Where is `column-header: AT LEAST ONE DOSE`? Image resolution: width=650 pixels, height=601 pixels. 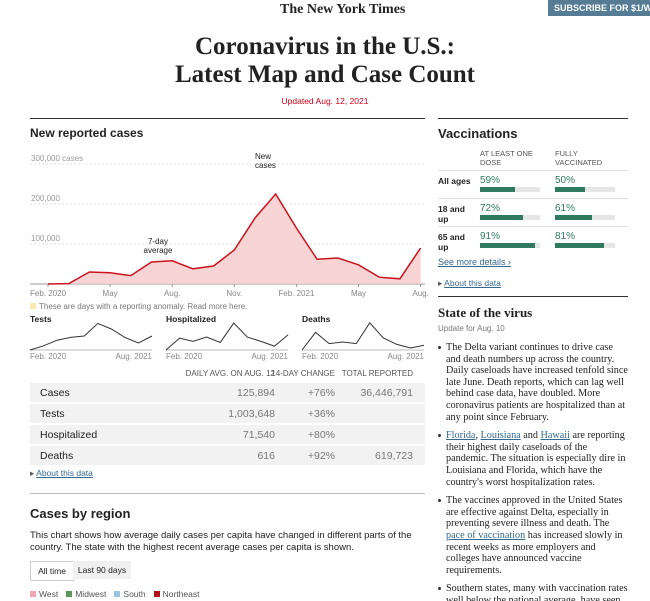
column-header: AT LEAST ONE DOSE is located at coordinates (506, 158).